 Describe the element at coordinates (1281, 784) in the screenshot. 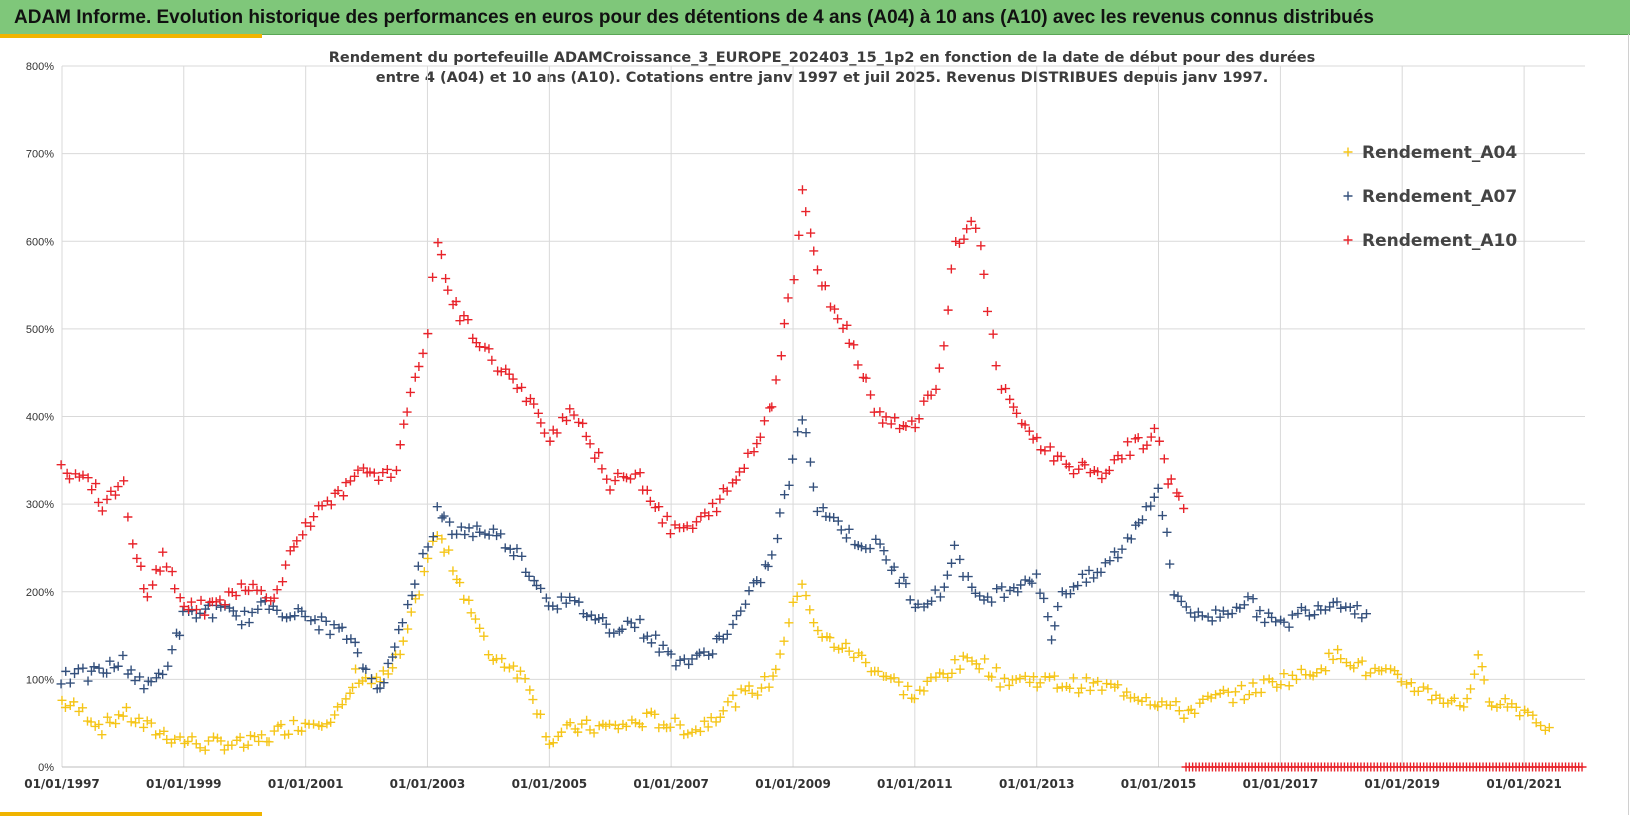

I see `x-tick-label: 01/01/2017` at that location.